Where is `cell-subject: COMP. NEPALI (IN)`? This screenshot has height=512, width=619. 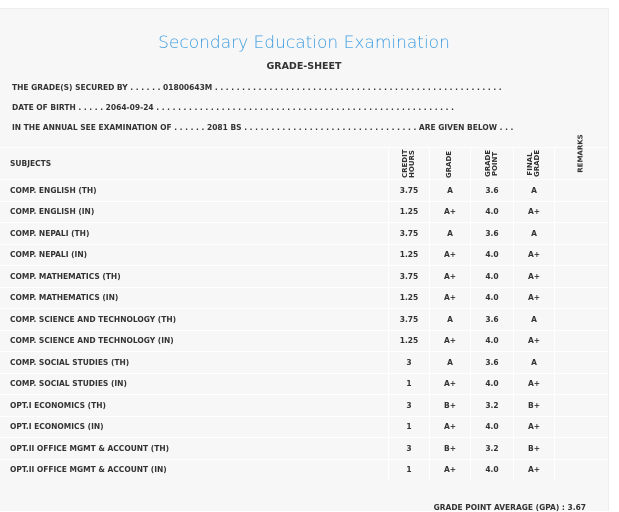
cell-subject: COMP. NEPALI (IN) is located at coordinates (194, 254).